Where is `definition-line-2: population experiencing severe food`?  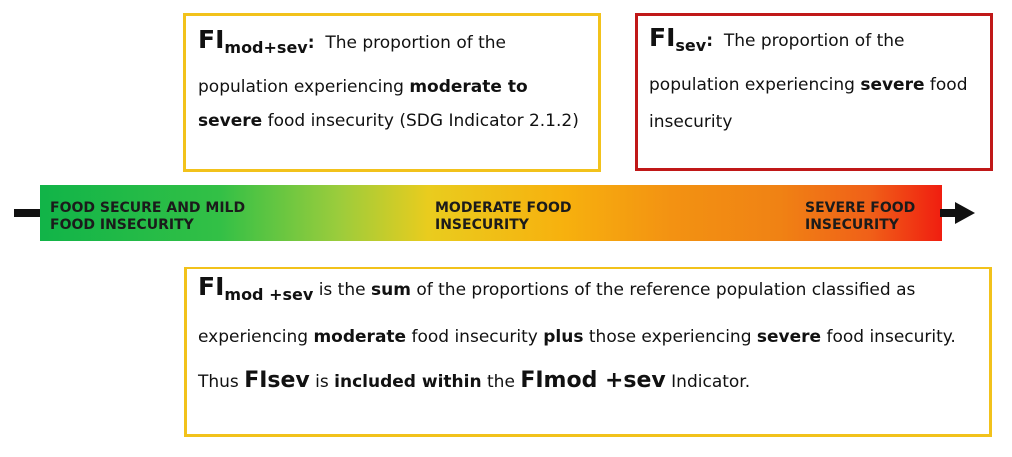 definition-line-2: population experiencing severe food is located at coordinates (819, 85).